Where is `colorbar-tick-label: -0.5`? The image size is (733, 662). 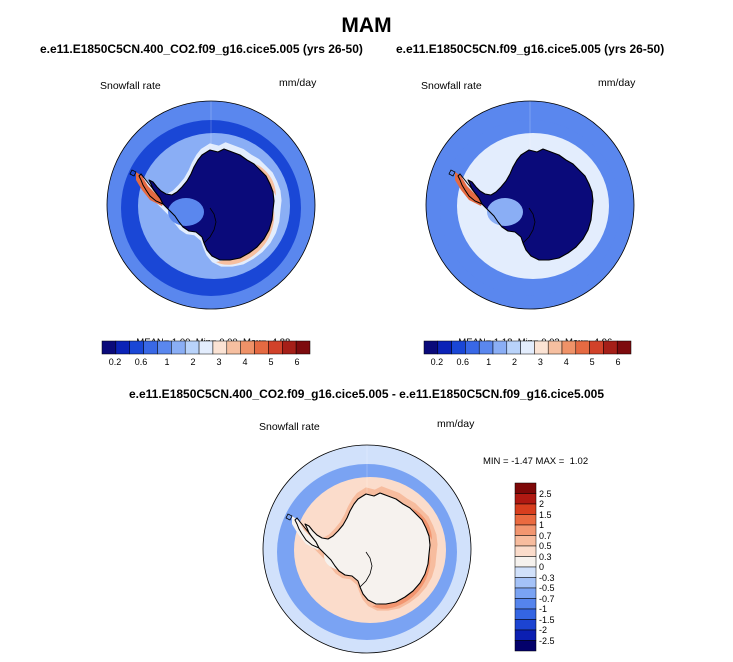
colorbar-tick-label: -0.5 is located at coordinates (547, 588).